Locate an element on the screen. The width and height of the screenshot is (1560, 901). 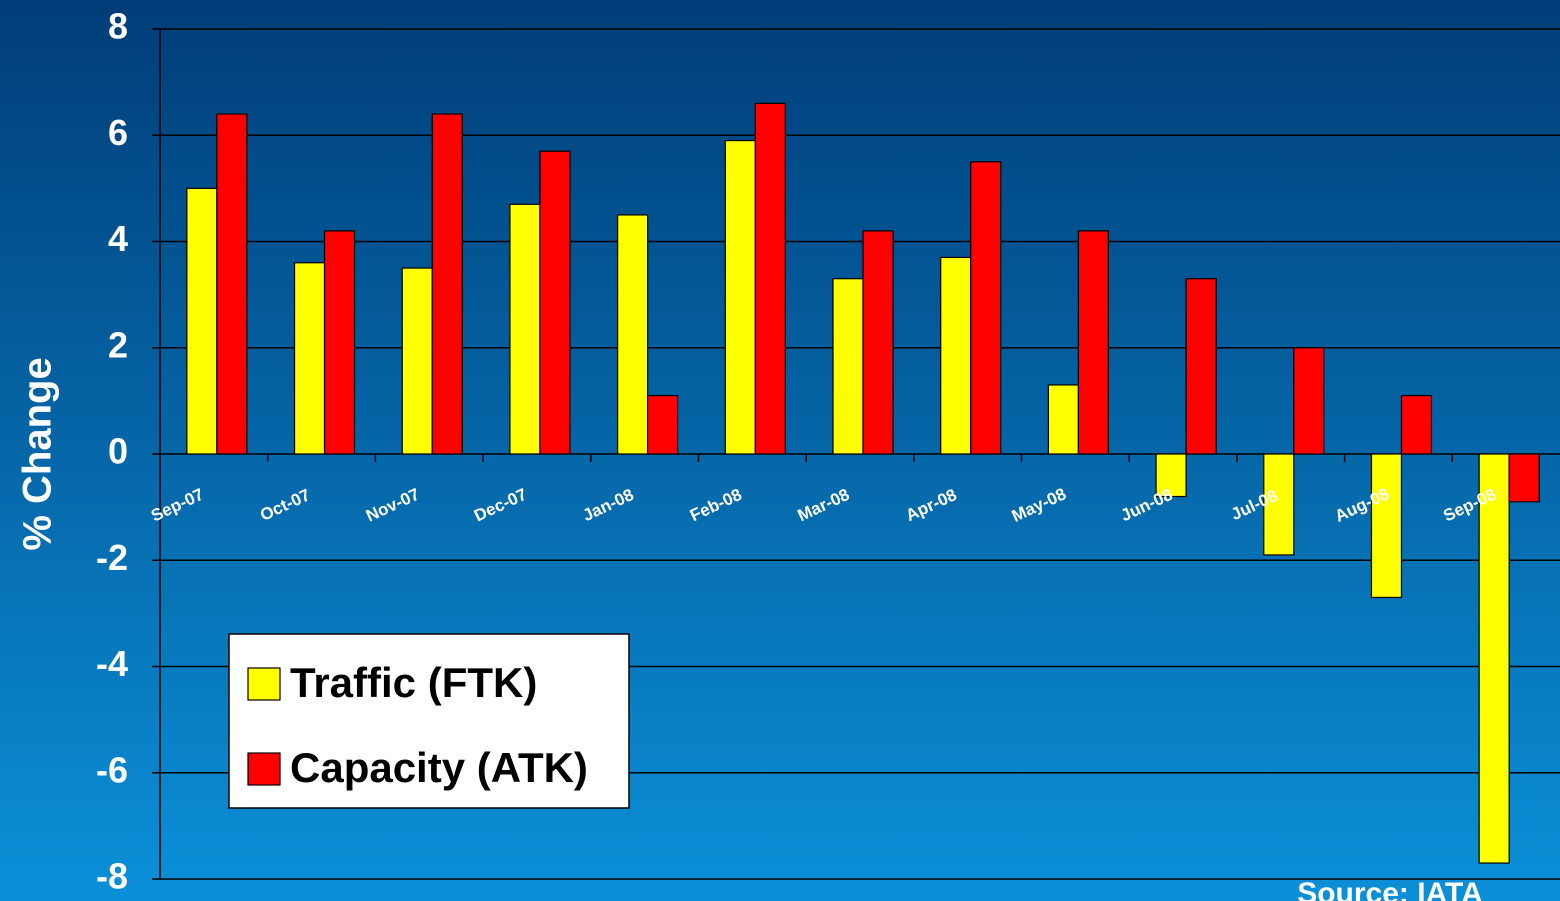
y-tick-label: -4 is located at coordinates (112, 663).